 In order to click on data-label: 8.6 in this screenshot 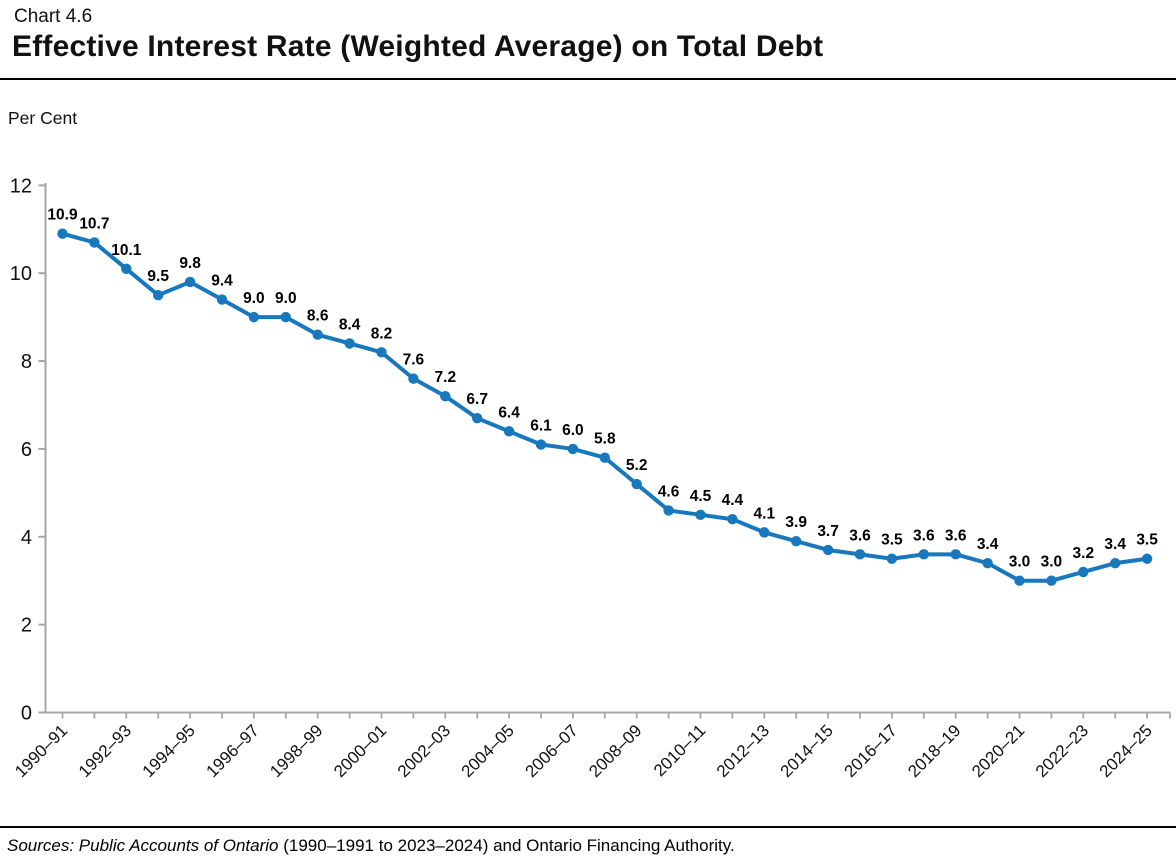, I will do `click(318, 316)`.